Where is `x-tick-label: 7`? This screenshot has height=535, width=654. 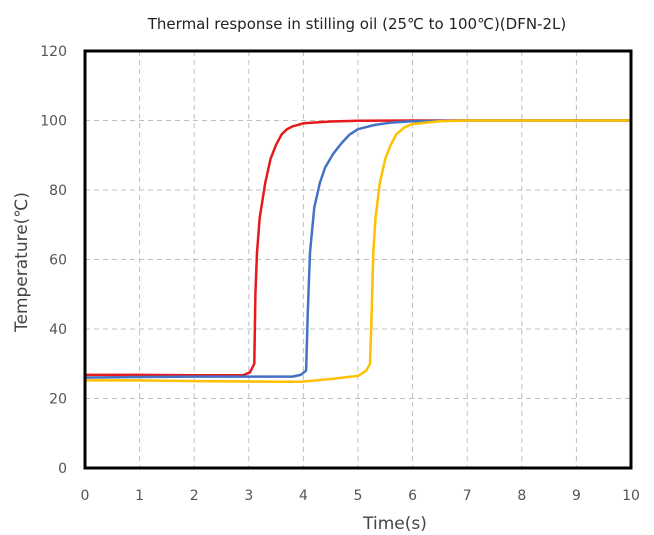
x-tick-label: 7 is located at coordinates (467, 496).